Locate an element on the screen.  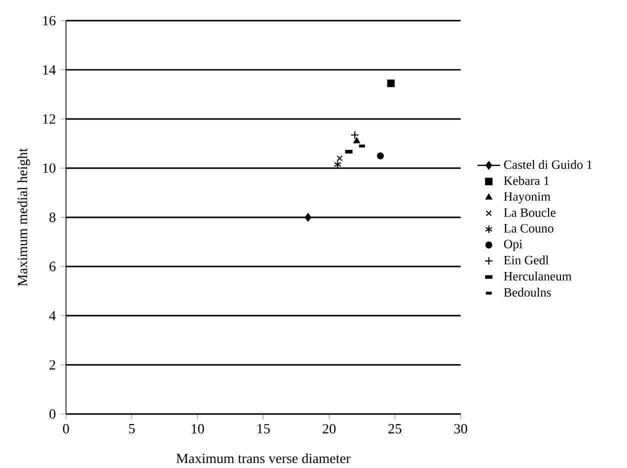
y-tick-label: 14 is located at coordinates (49, 69).